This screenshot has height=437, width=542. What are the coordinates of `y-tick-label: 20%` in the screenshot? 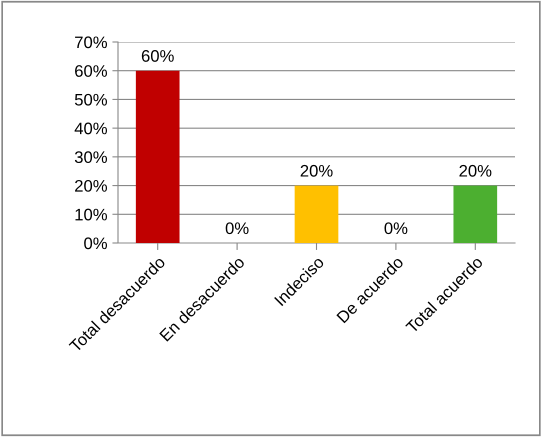 It's located at (91, 186).